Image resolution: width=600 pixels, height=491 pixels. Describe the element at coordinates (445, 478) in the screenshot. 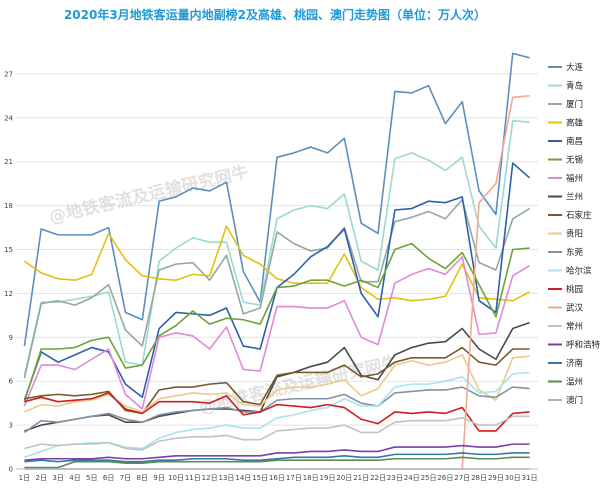

I see `x-tick-label: 26日` at that location.